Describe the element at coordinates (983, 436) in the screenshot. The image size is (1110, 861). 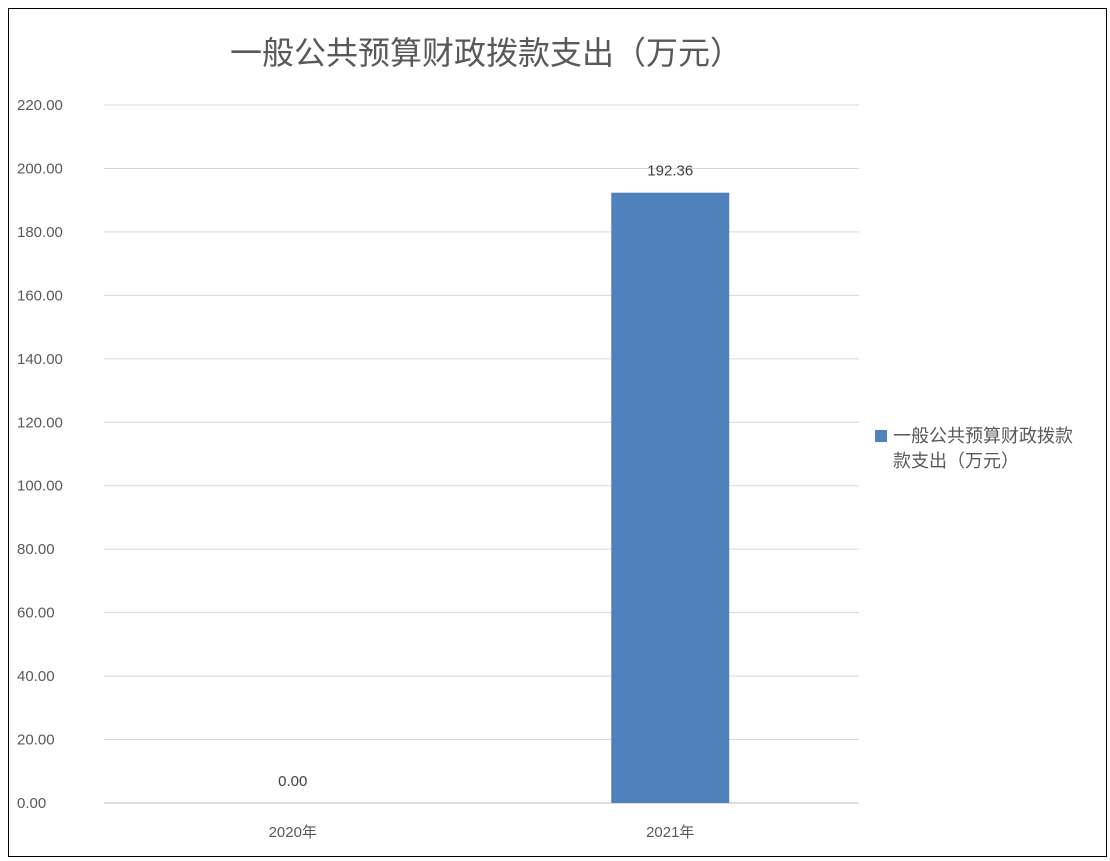
I see `legend-label-line-1: 一般公共预算财政拨款` at that location.